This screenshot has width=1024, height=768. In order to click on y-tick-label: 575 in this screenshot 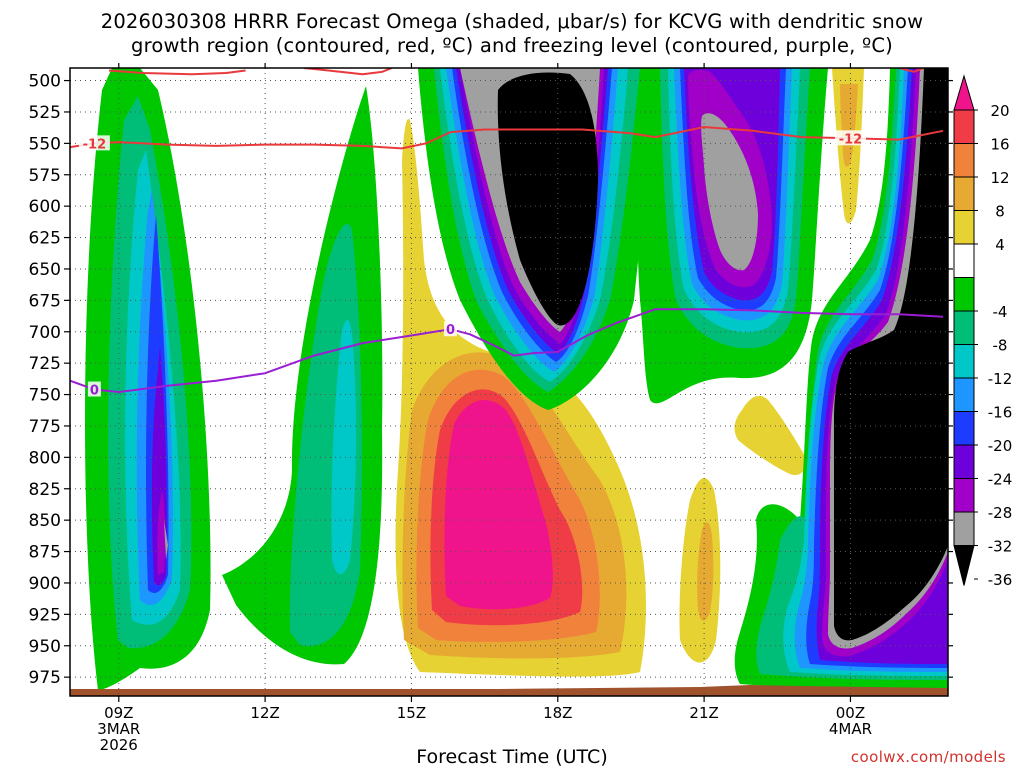, I will do `click(45, 176)`.